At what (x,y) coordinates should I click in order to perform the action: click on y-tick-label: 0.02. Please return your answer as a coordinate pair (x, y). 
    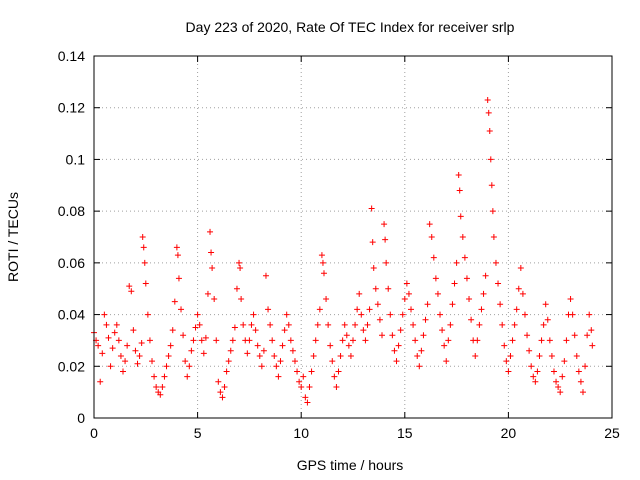
    Looking at the image, I should click on (71, 366).